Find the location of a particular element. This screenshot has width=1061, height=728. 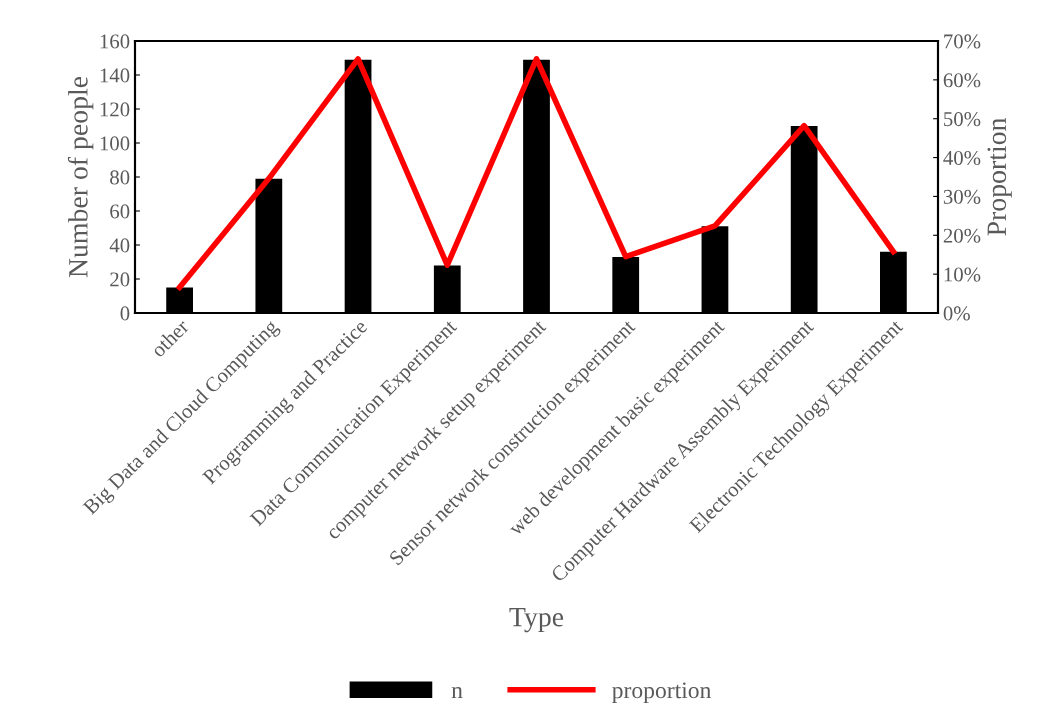

y-tick-label: 120 is located at coordinates (115, 109).